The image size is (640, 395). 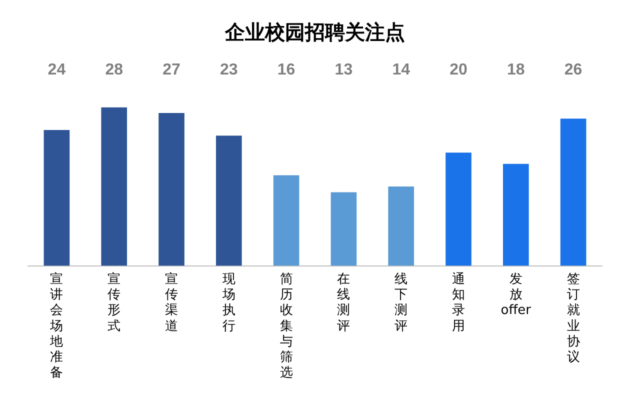 What do you see at coordinates (286, 69) in the screenshot?
I see `data-label: 16` at bounding box center [286, 69].